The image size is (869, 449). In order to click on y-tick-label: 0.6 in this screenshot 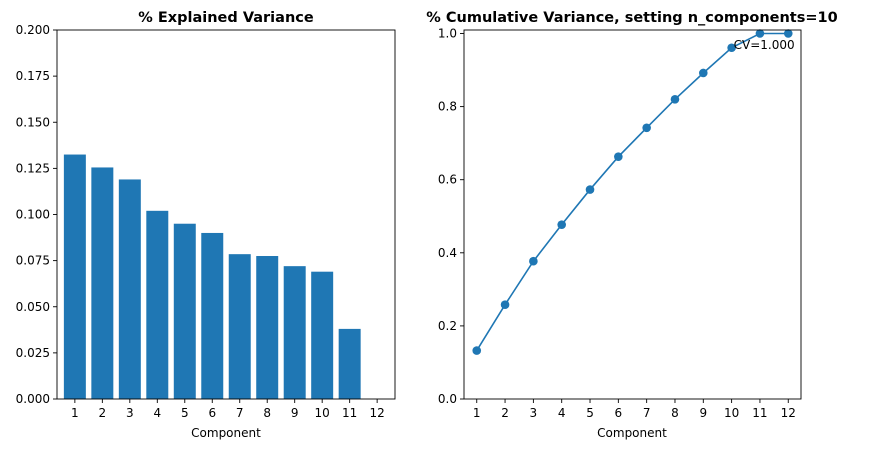, I will do `click(447, 180)`.